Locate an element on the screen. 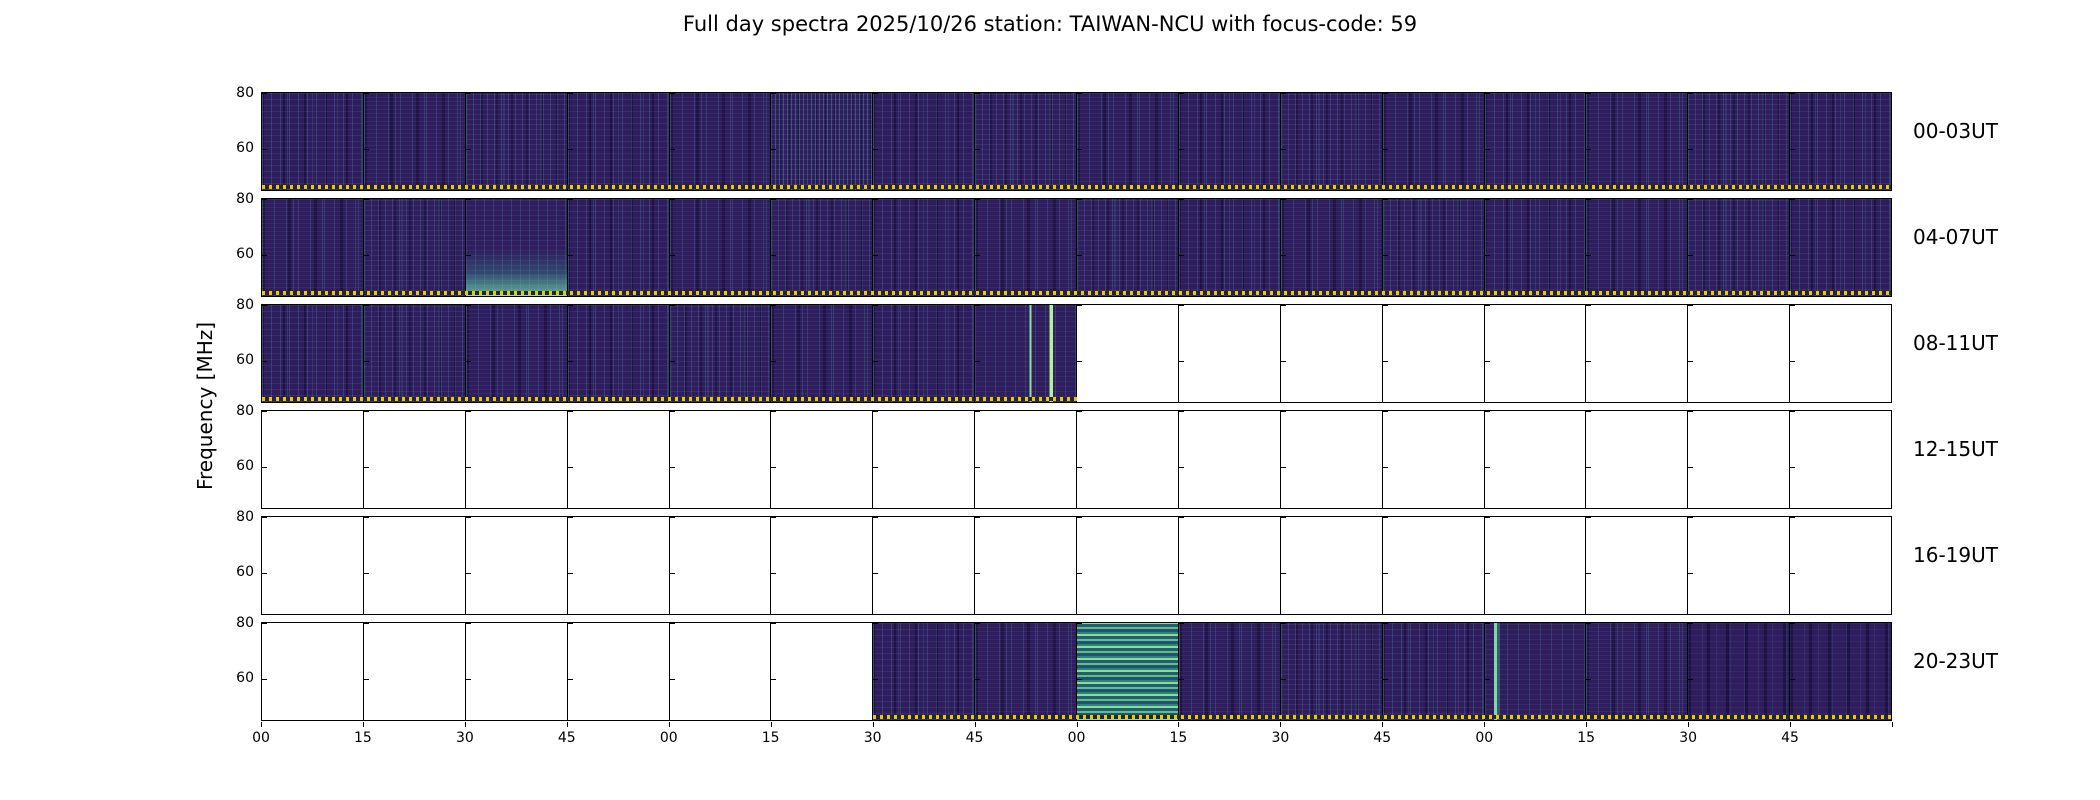 The height and width of the screenshot is (800, 2100). y-tick-label: 60 is located at coordinates (245, 466).